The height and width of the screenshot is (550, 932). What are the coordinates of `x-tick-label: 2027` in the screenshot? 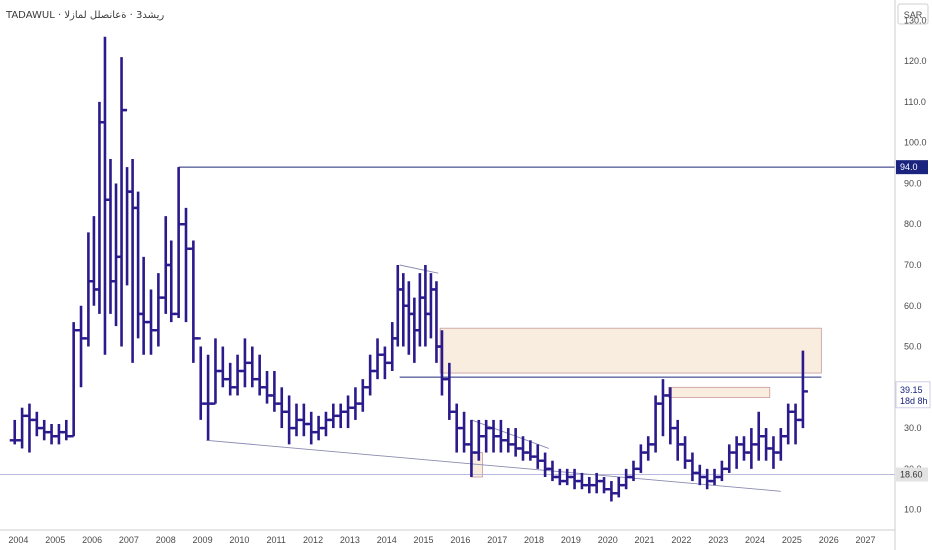 It's located at (866, 540).